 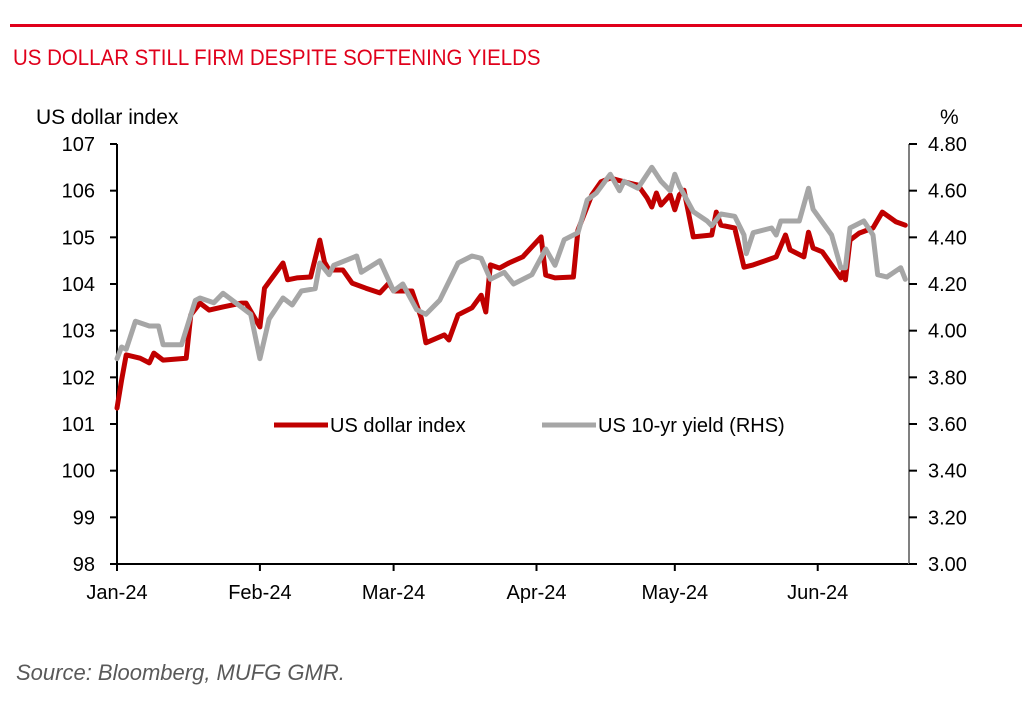 I want to click on legend: US dollar index US 10-yr yield (RHS), so click(x=529, y=426).